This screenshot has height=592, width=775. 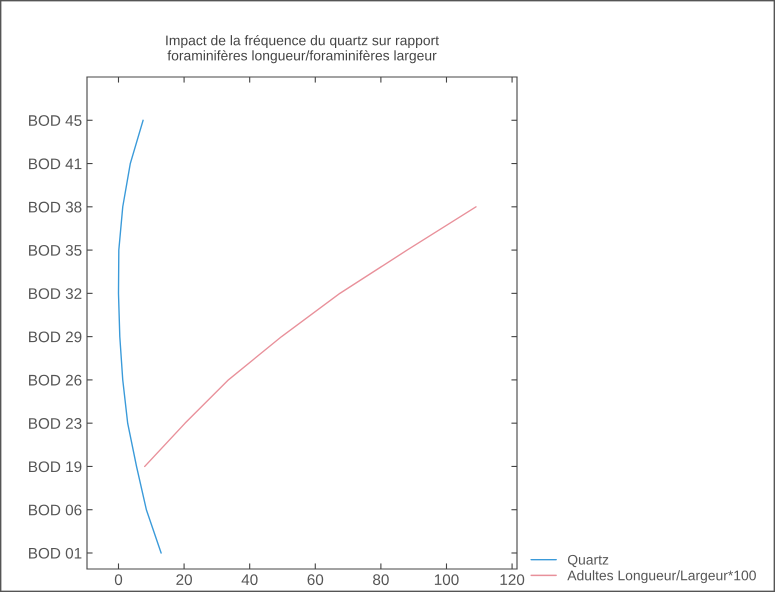 What do you see at coordinates (55, 510) in the screenshot?
I see `y-tick-label: BOD 06` at bounding box center [55, 510].